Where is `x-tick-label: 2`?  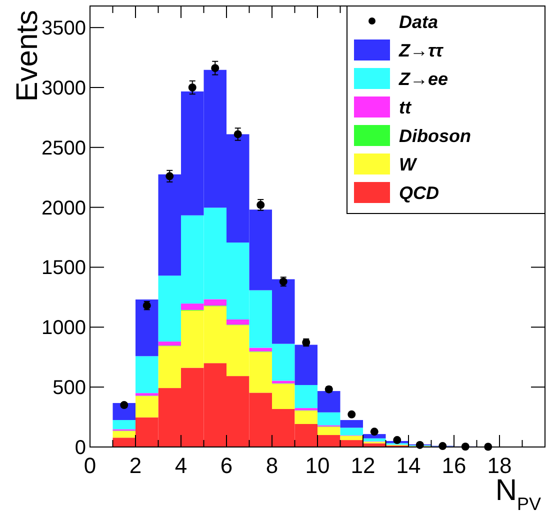 x-tick-label: 2 is located at coordinates (135, 465).